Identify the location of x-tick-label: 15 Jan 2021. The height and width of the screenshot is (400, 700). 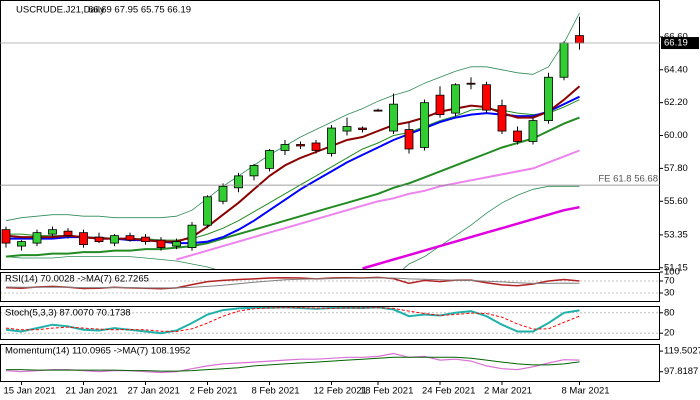
(30, 391).